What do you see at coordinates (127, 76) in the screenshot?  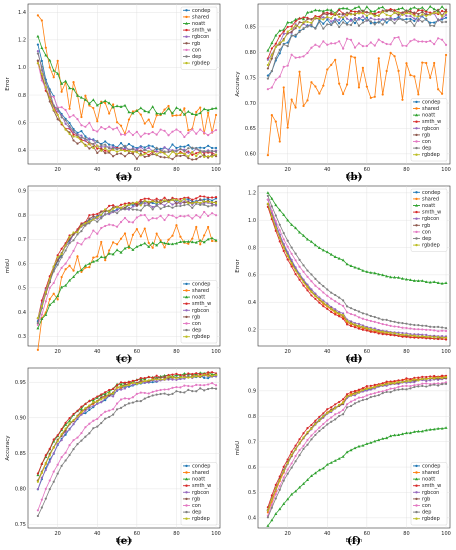 I see `series-line-noatt` at bounding box center [127, 76].